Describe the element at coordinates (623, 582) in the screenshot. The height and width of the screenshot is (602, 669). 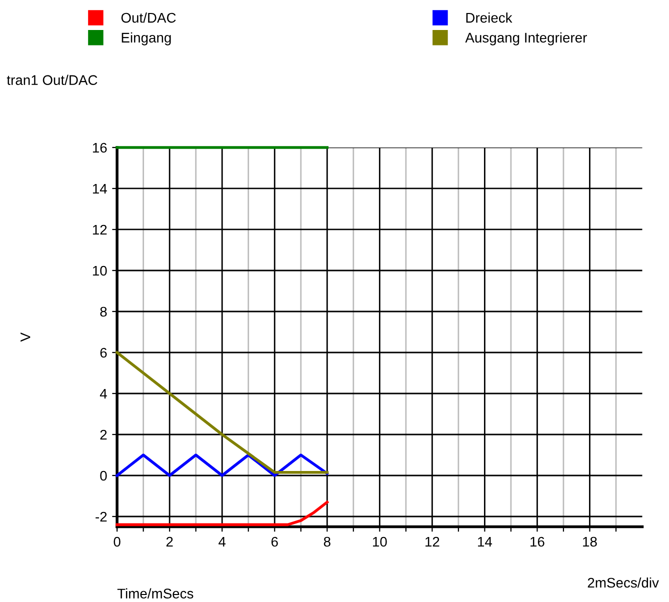
I see `text: 2mSecs/div` at that location.